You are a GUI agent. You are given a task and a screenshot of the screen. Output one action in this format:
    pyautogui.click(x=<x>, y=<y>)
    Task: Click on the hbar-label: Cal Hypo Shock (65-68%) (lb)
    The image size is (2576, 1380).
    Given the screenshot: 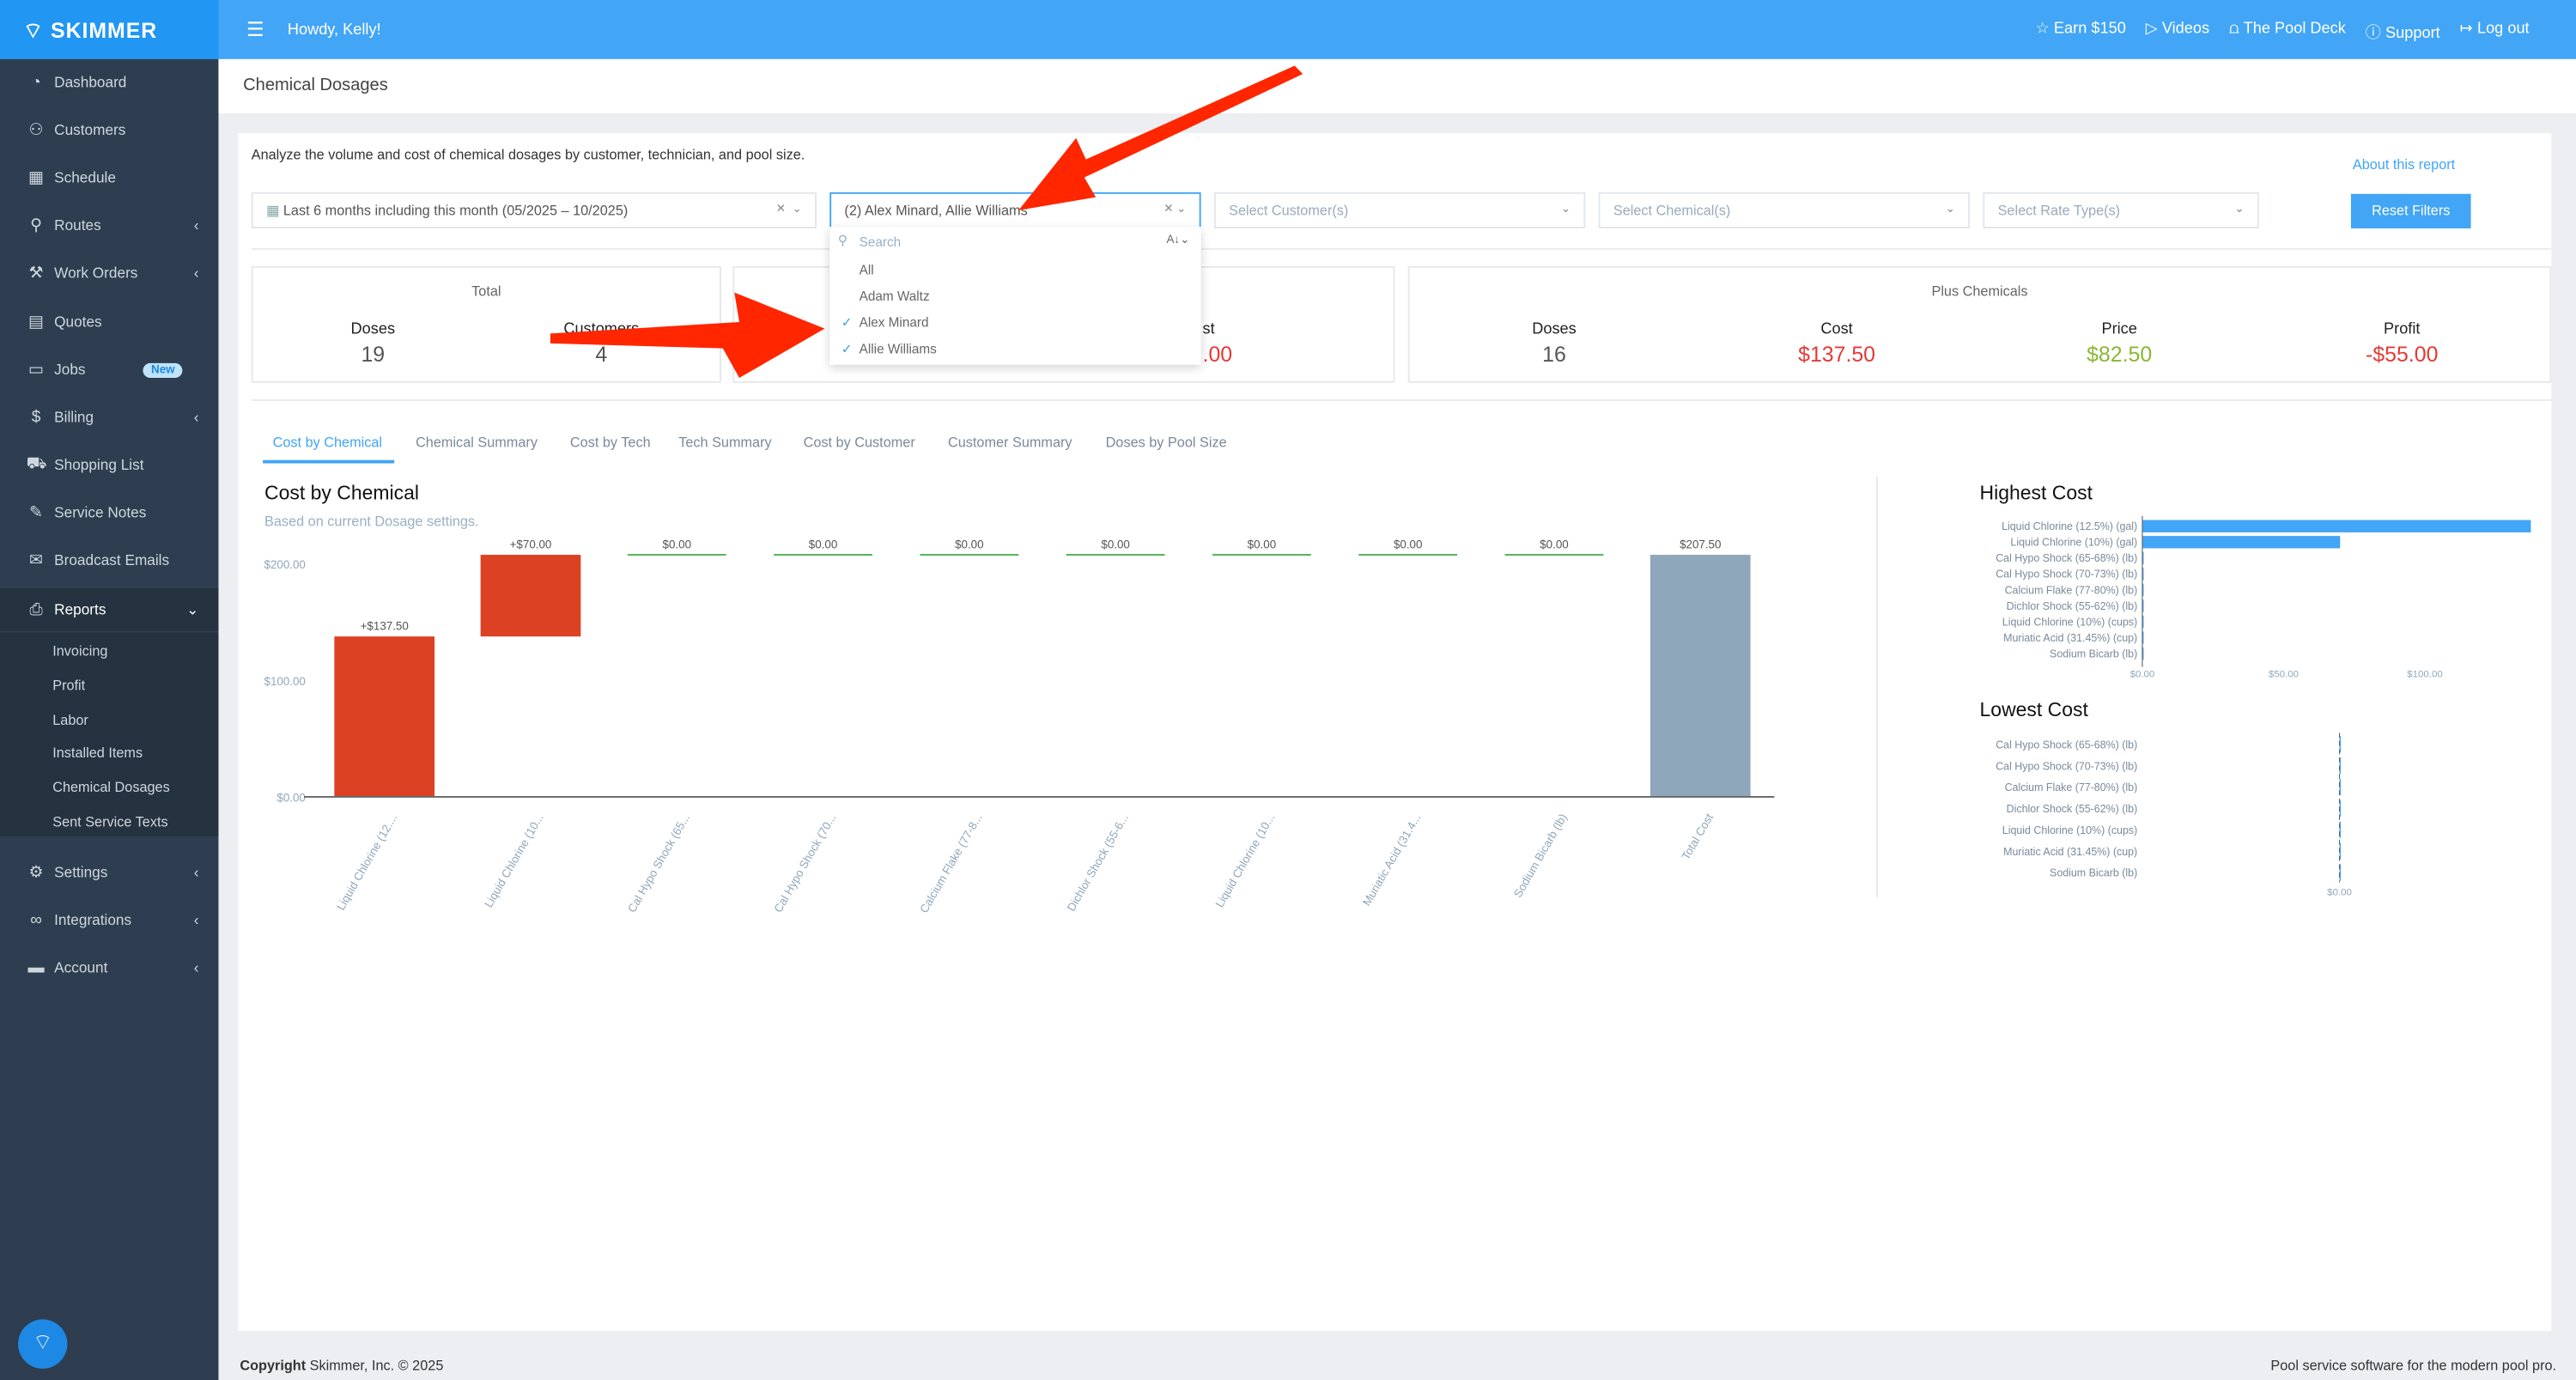 What is the action you would take?
    pyautogui.click(x=2067, y=745)
    